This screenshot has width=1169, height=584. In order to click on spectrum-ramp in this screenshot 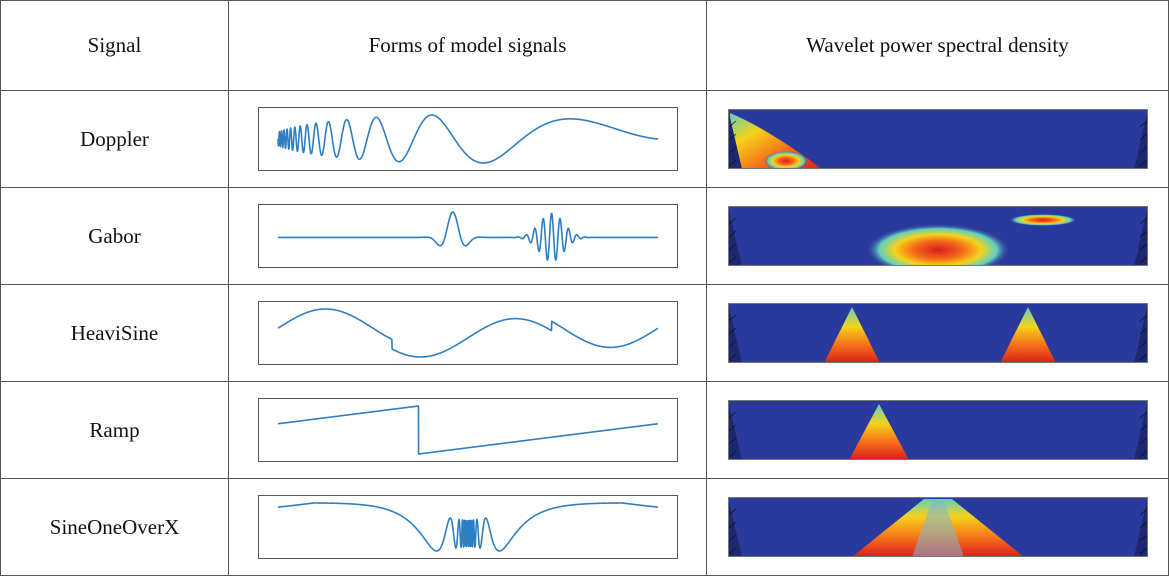, I will do `click(937, 430)`.